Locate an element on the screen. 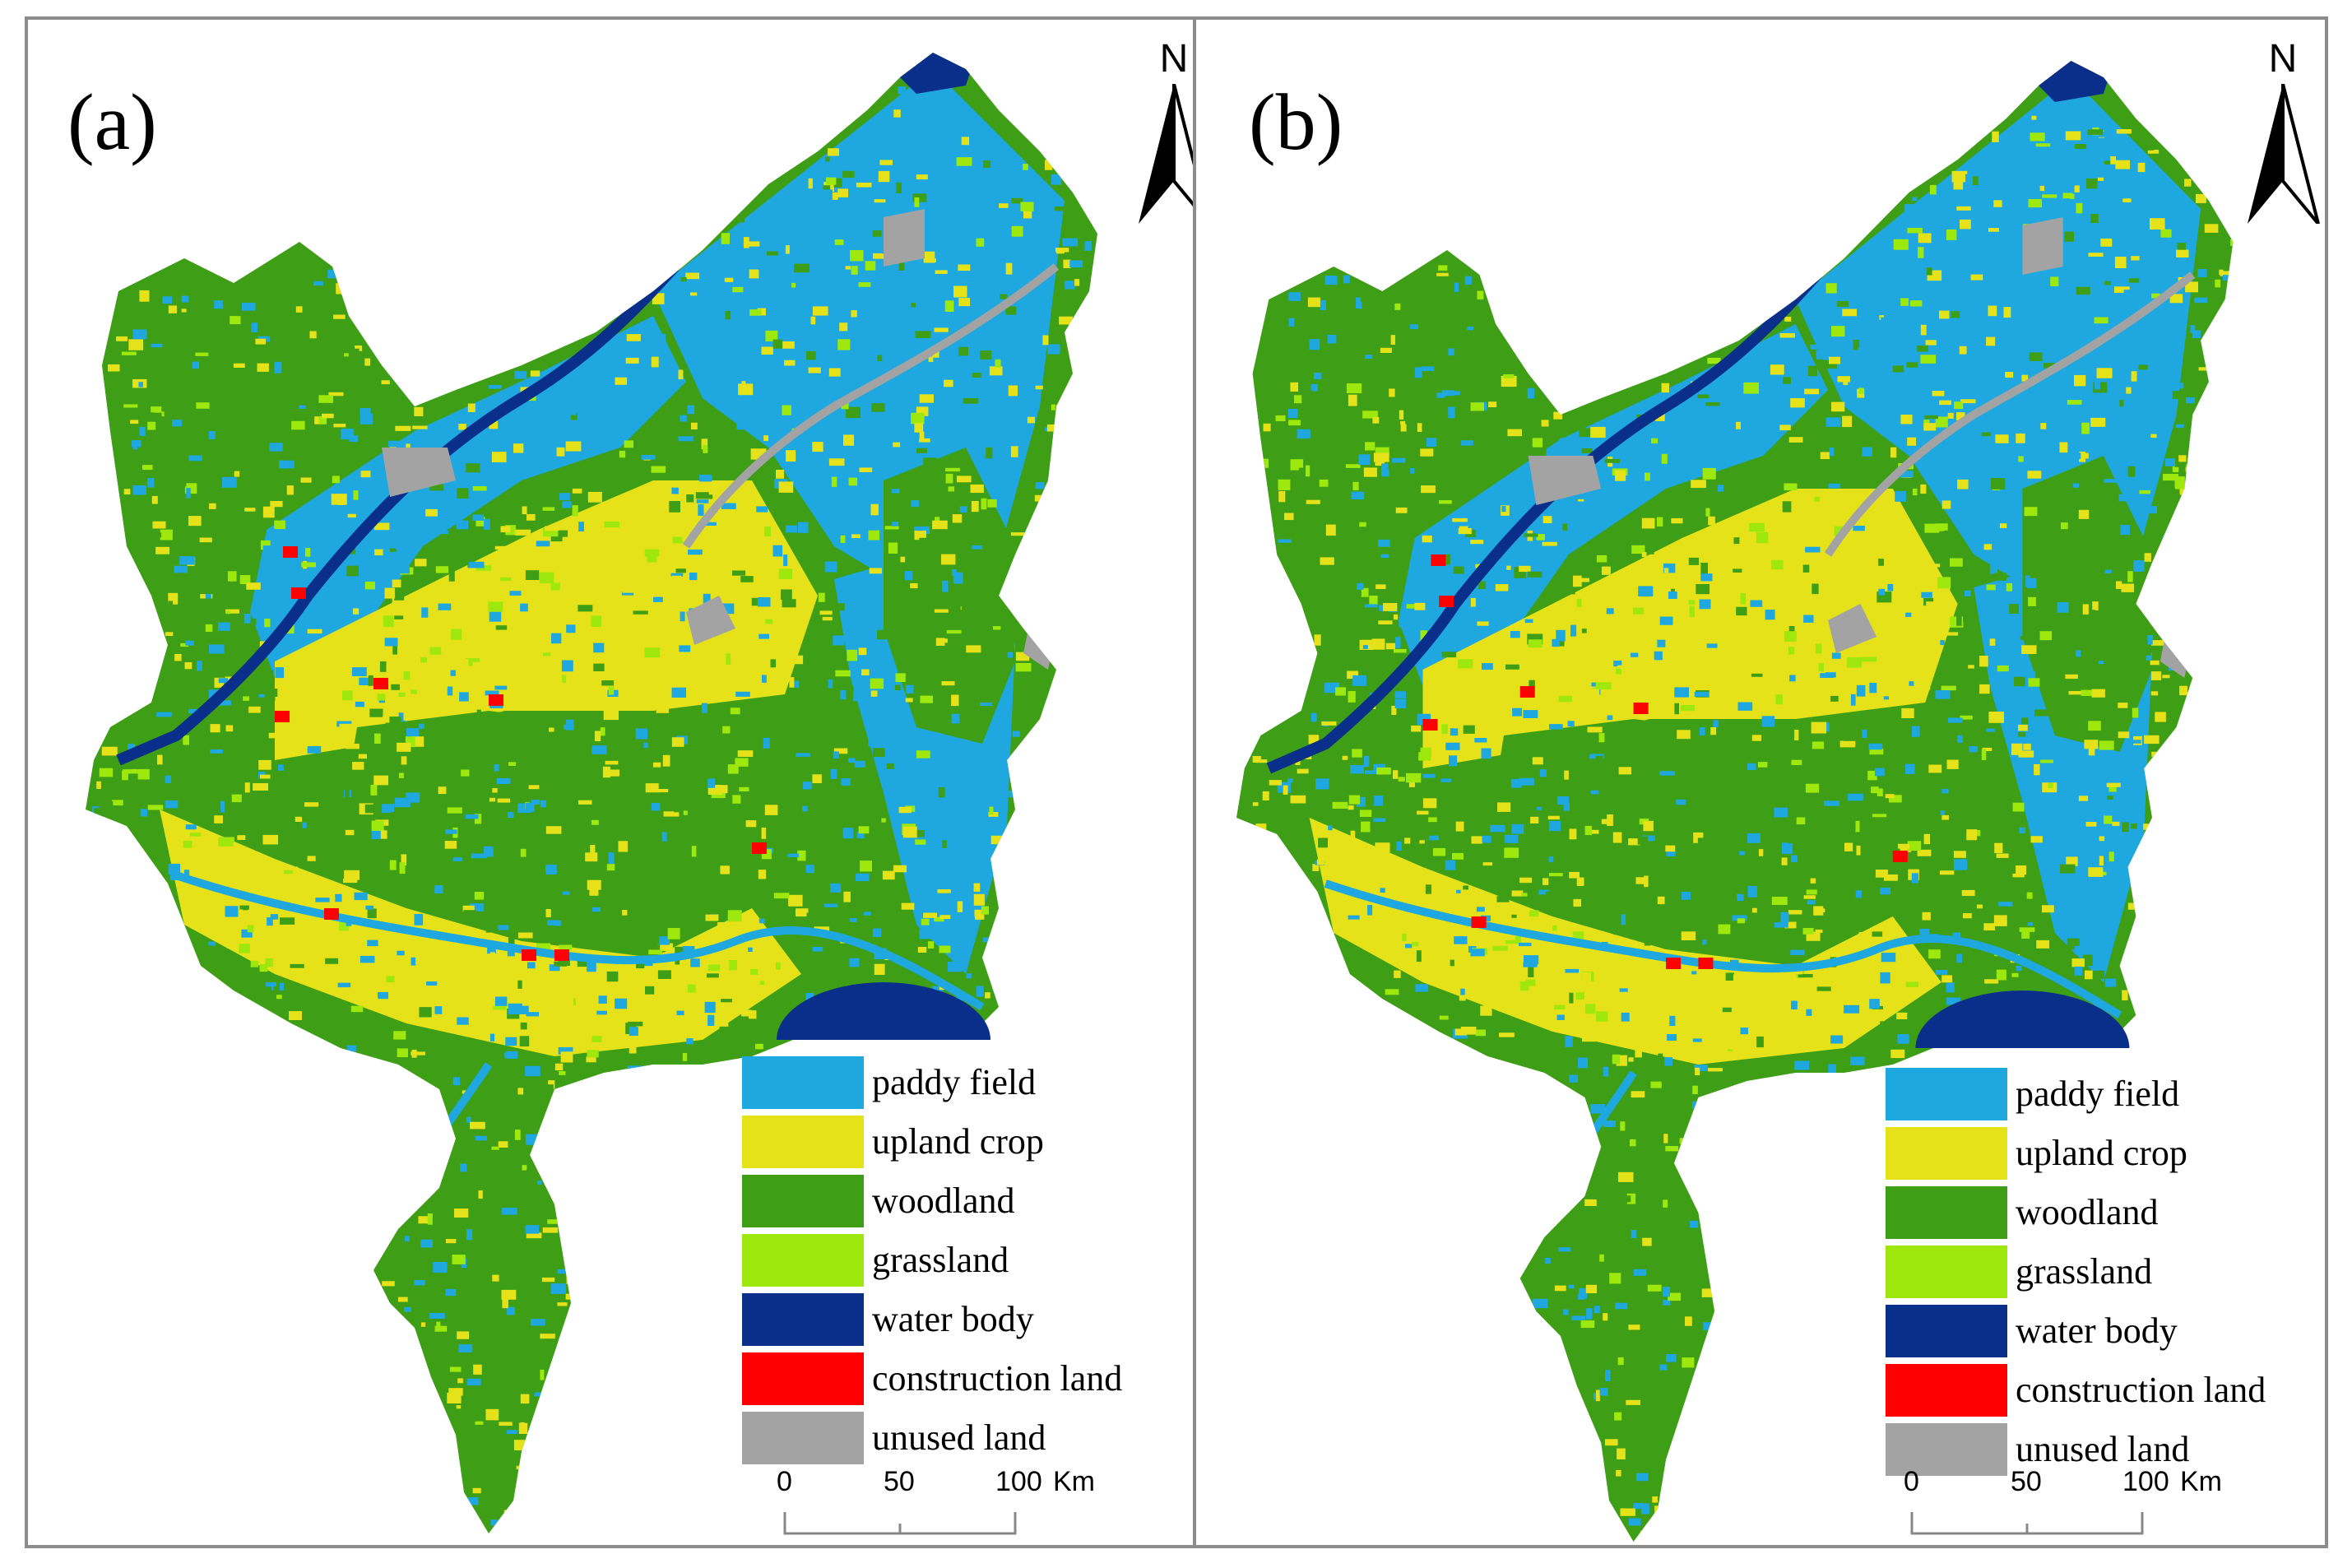 The height and width of the screenshot is (1568, 2352). panel-label-a: (a) is located at coordinates (112, 122).